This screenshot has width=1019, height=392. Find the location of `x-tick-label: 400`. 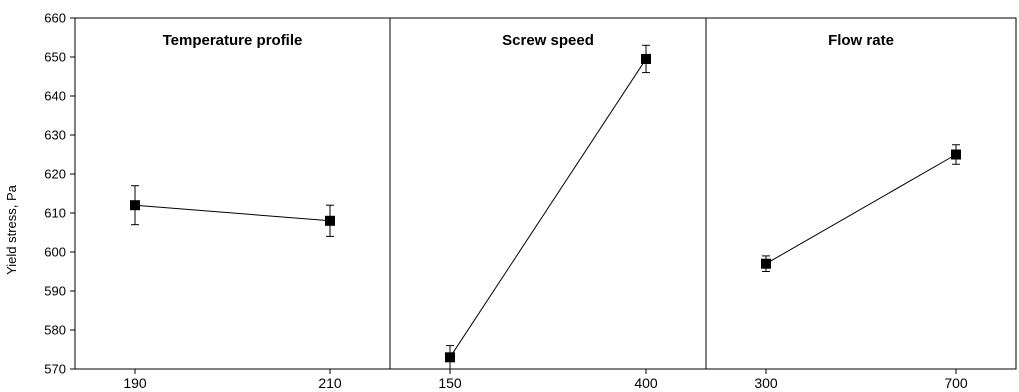

x-tick-label: 400 is located at coordinates (646, 383).